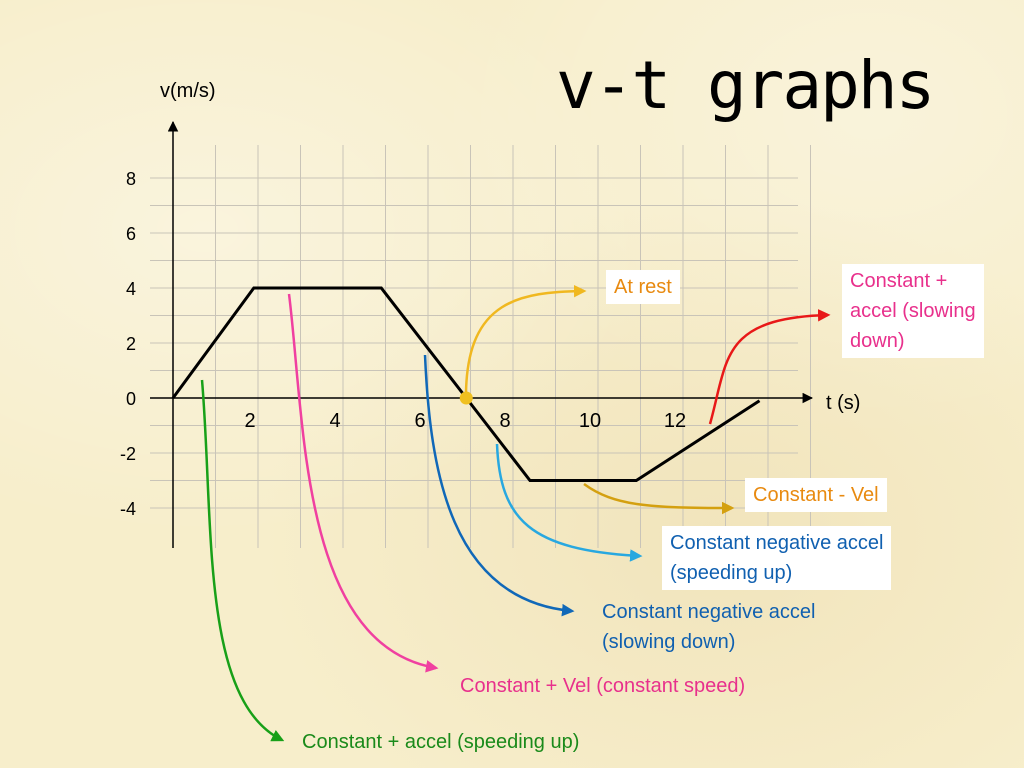  Describe the element at coordinates (877, 341) in the screenshot. I see `annotation-line: down)` at that location.